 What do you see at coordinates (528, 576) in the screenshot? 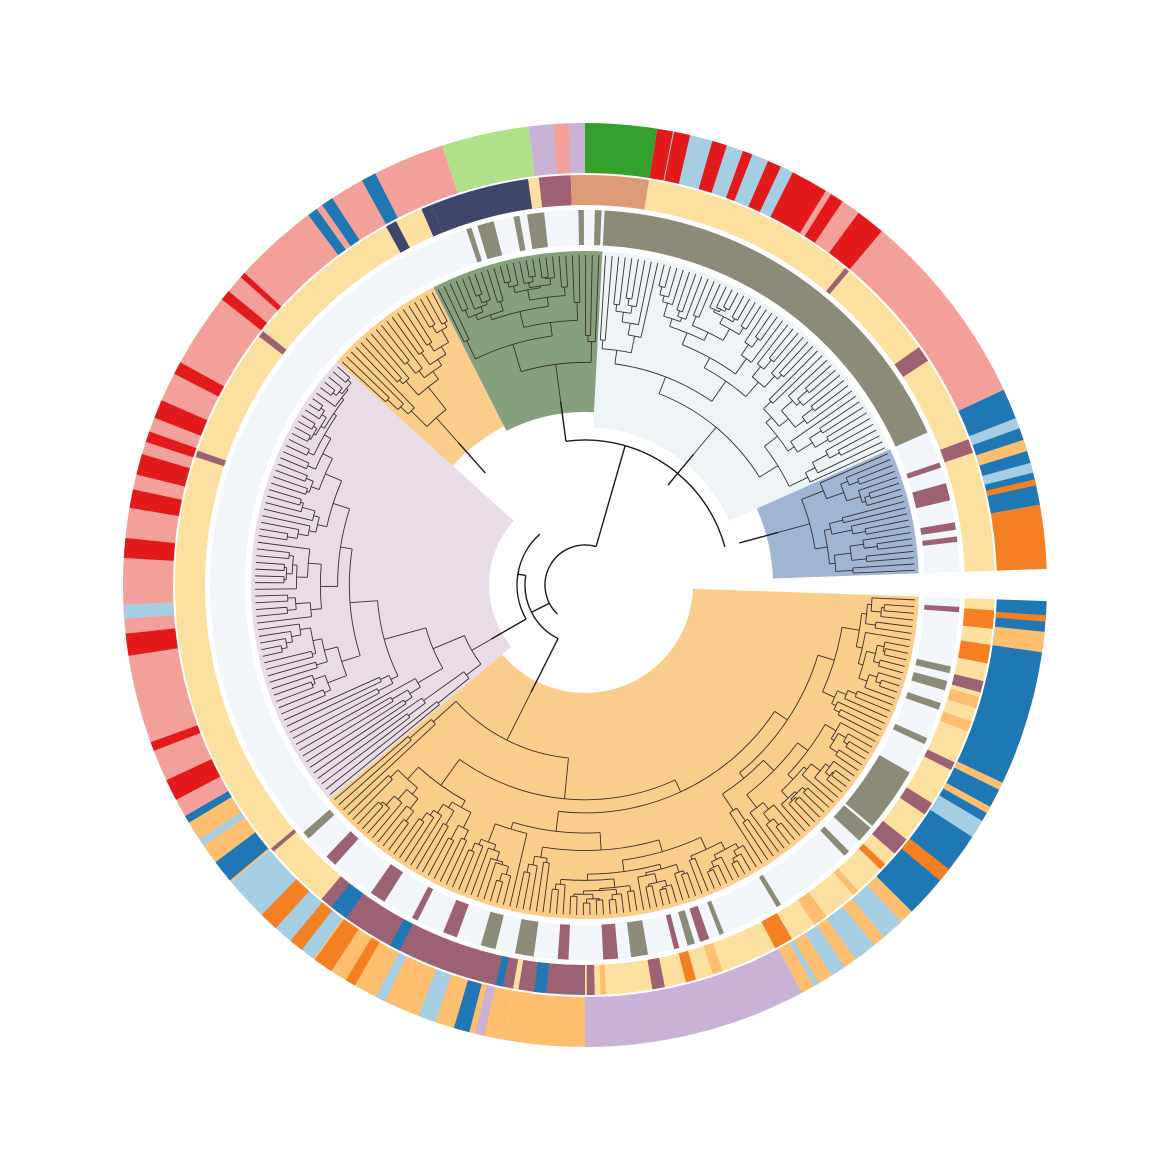
I see `backbone-arc` at bounding box center [528, 576].